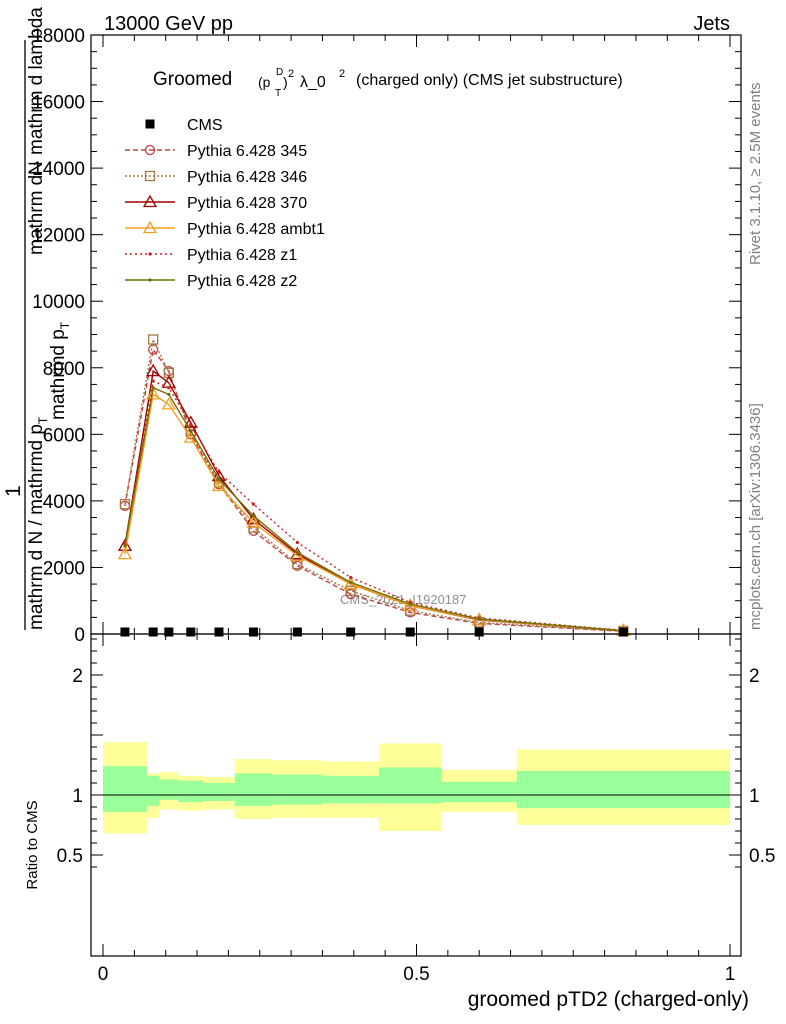 The width and height of the screenshot is (786, 1024). I want to click on ratio-y-tick-label-right: 0.5, so click(762, 856).